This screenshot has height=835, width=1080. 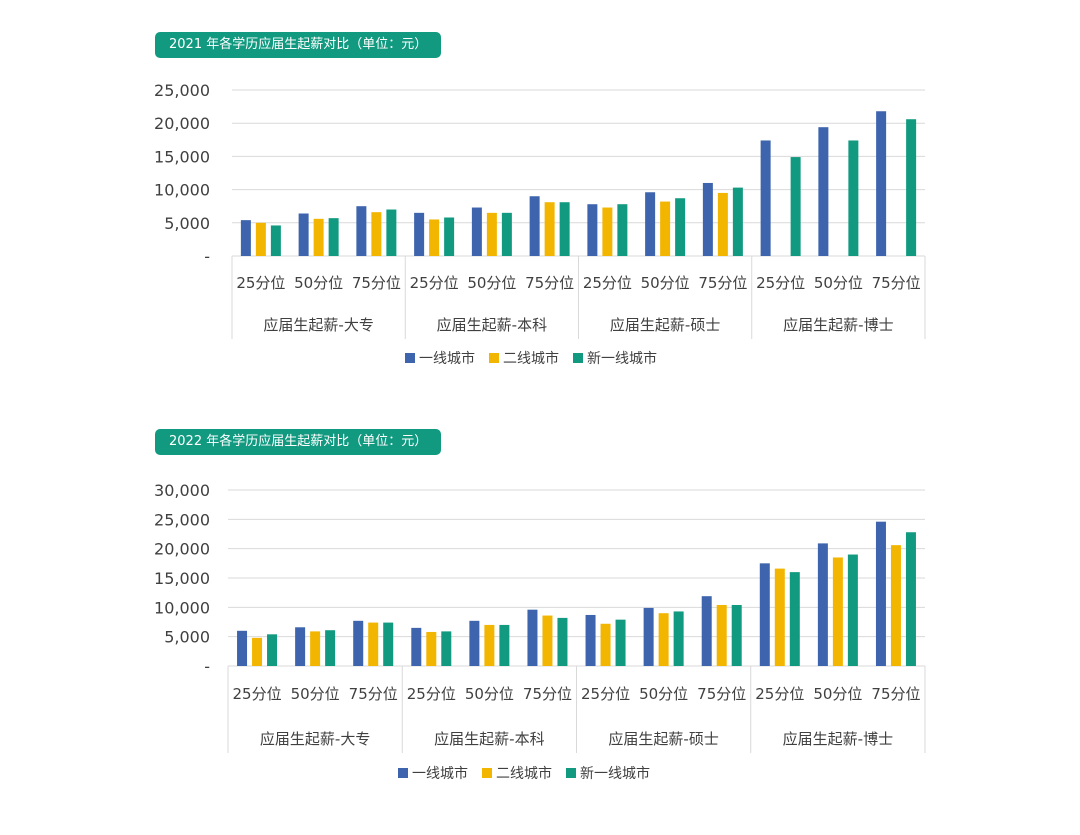 I want to click on y-tick-label: 20,000, so click(x=182, y=123).